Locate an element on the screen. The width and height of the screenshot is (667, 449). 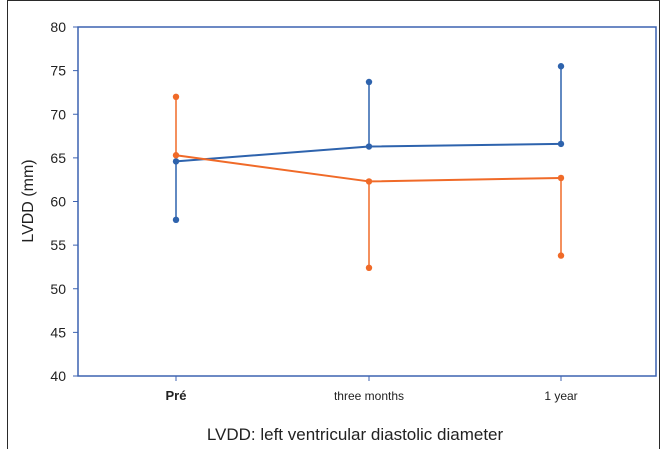
y-tick-label: 50 is located at coordinates (58, 289).